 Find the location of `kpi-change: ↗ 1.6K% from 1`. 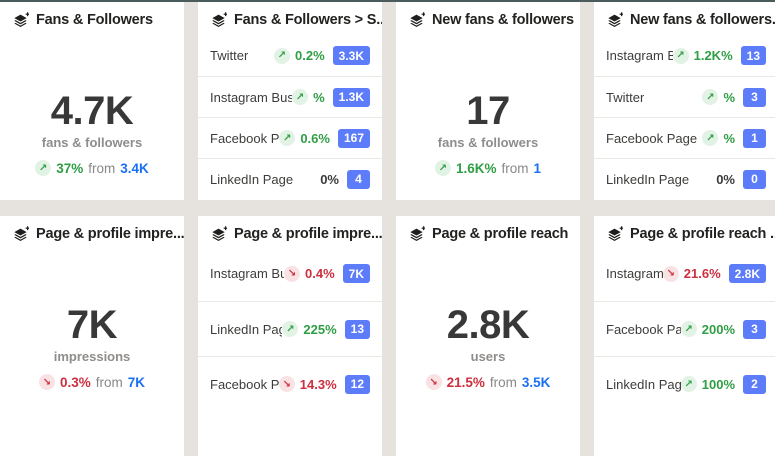

kpi-change: ↗ 1.6K% from 1 is located at coordinates (488, 168).